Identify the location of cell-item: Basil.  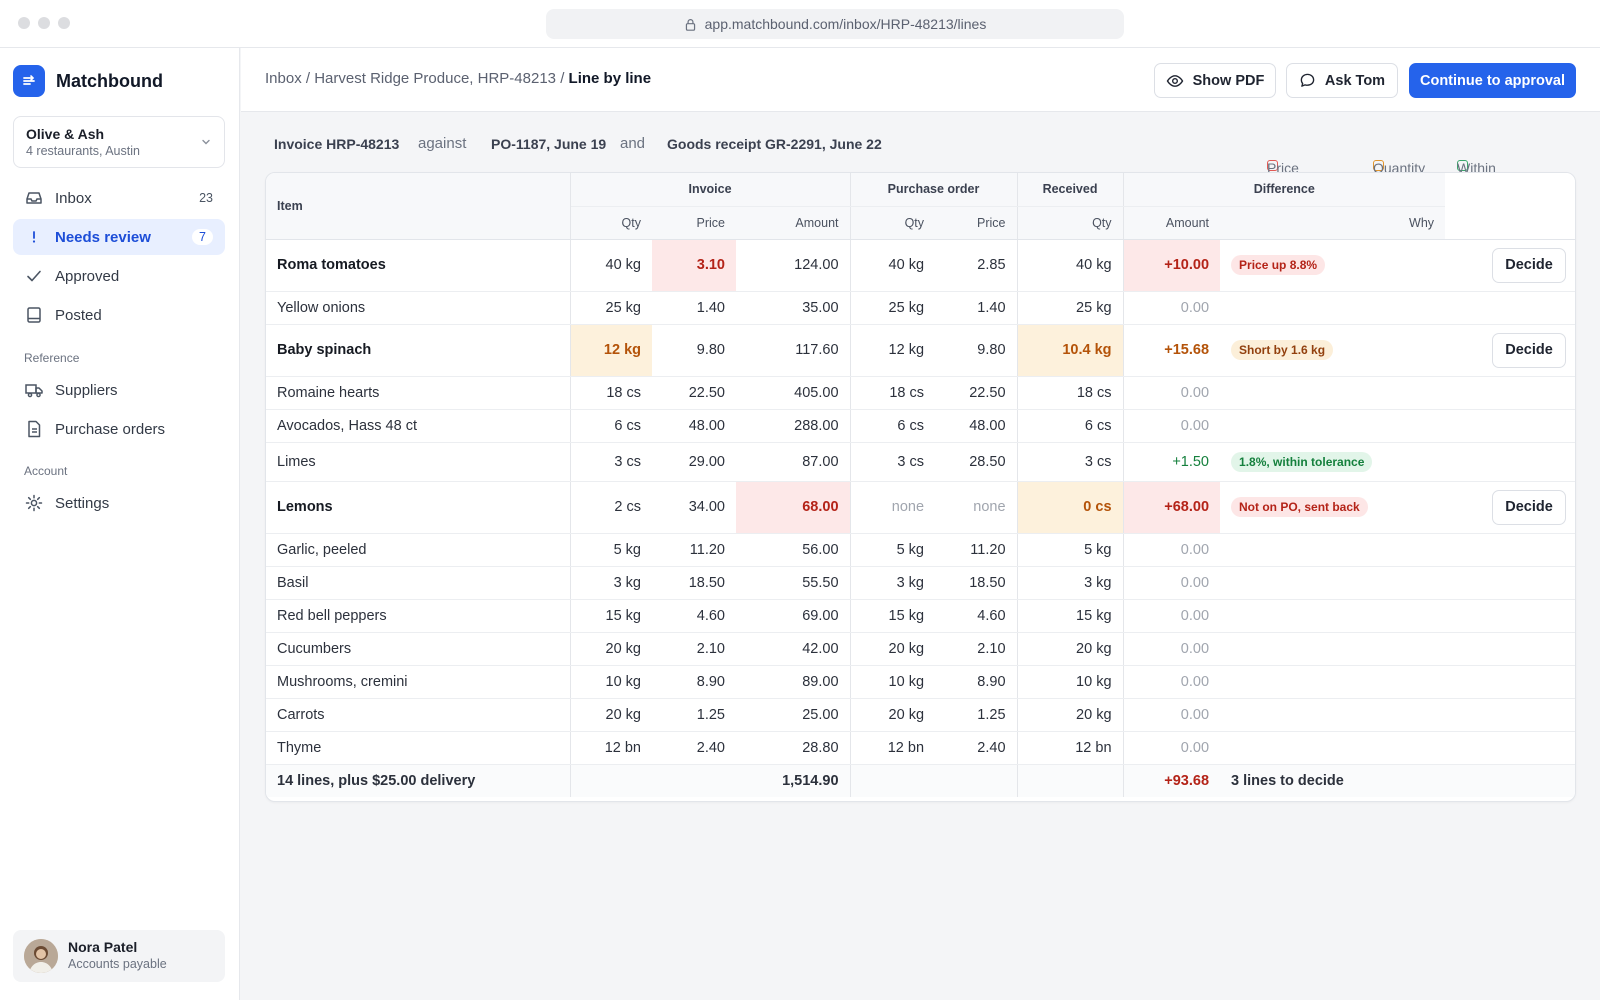
(418, 583).